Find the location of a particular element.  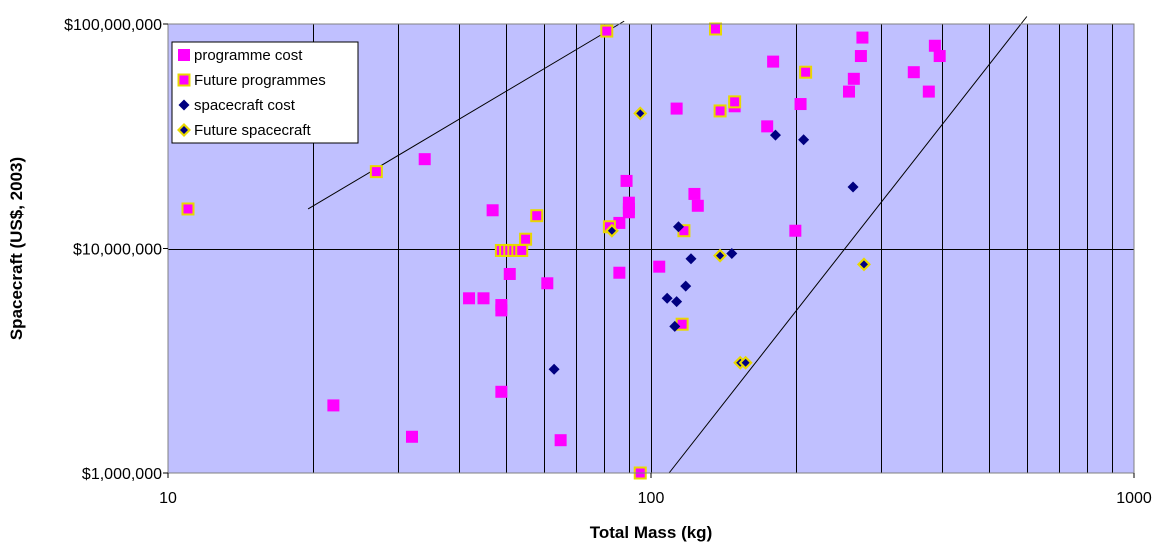

y-tick-label: $1,000,000 is located at coordinates (122, 474).